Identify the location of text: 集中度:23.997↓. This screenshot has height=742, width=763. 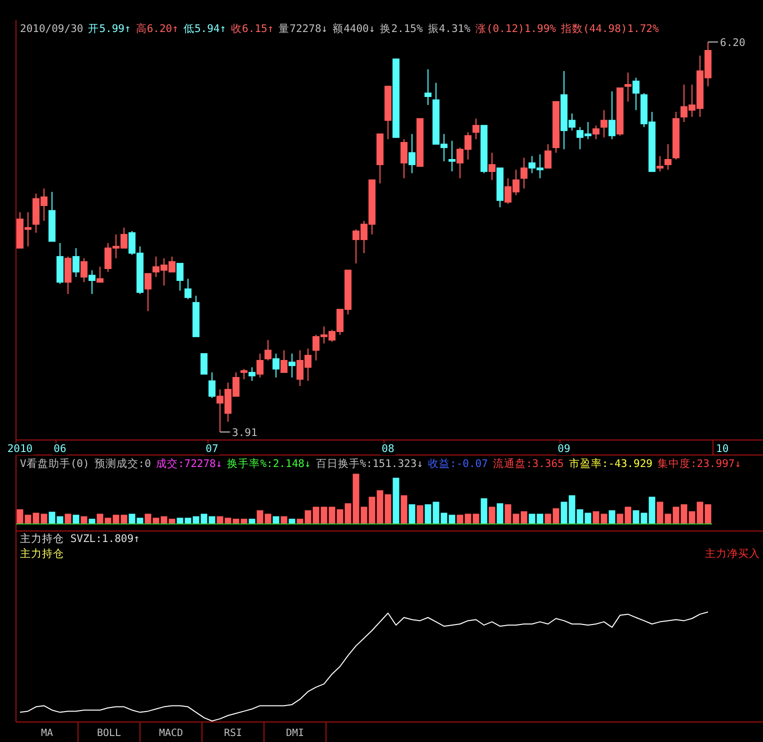
(699, 463).